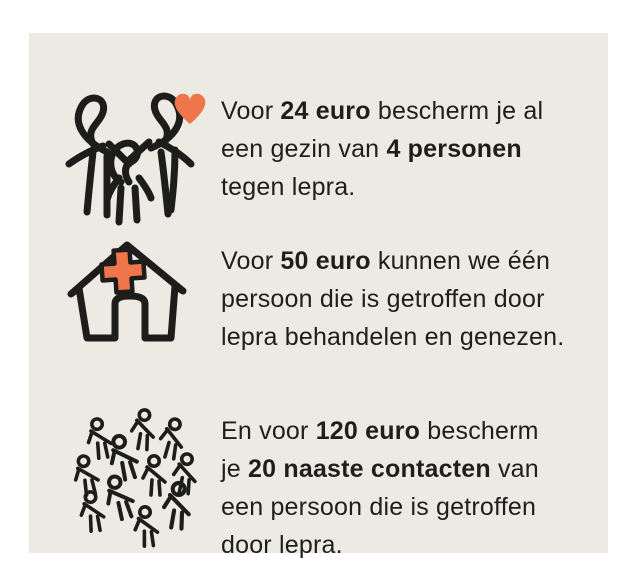  I want to click on clinic-house-with-cross-icon, so click(142, 290).